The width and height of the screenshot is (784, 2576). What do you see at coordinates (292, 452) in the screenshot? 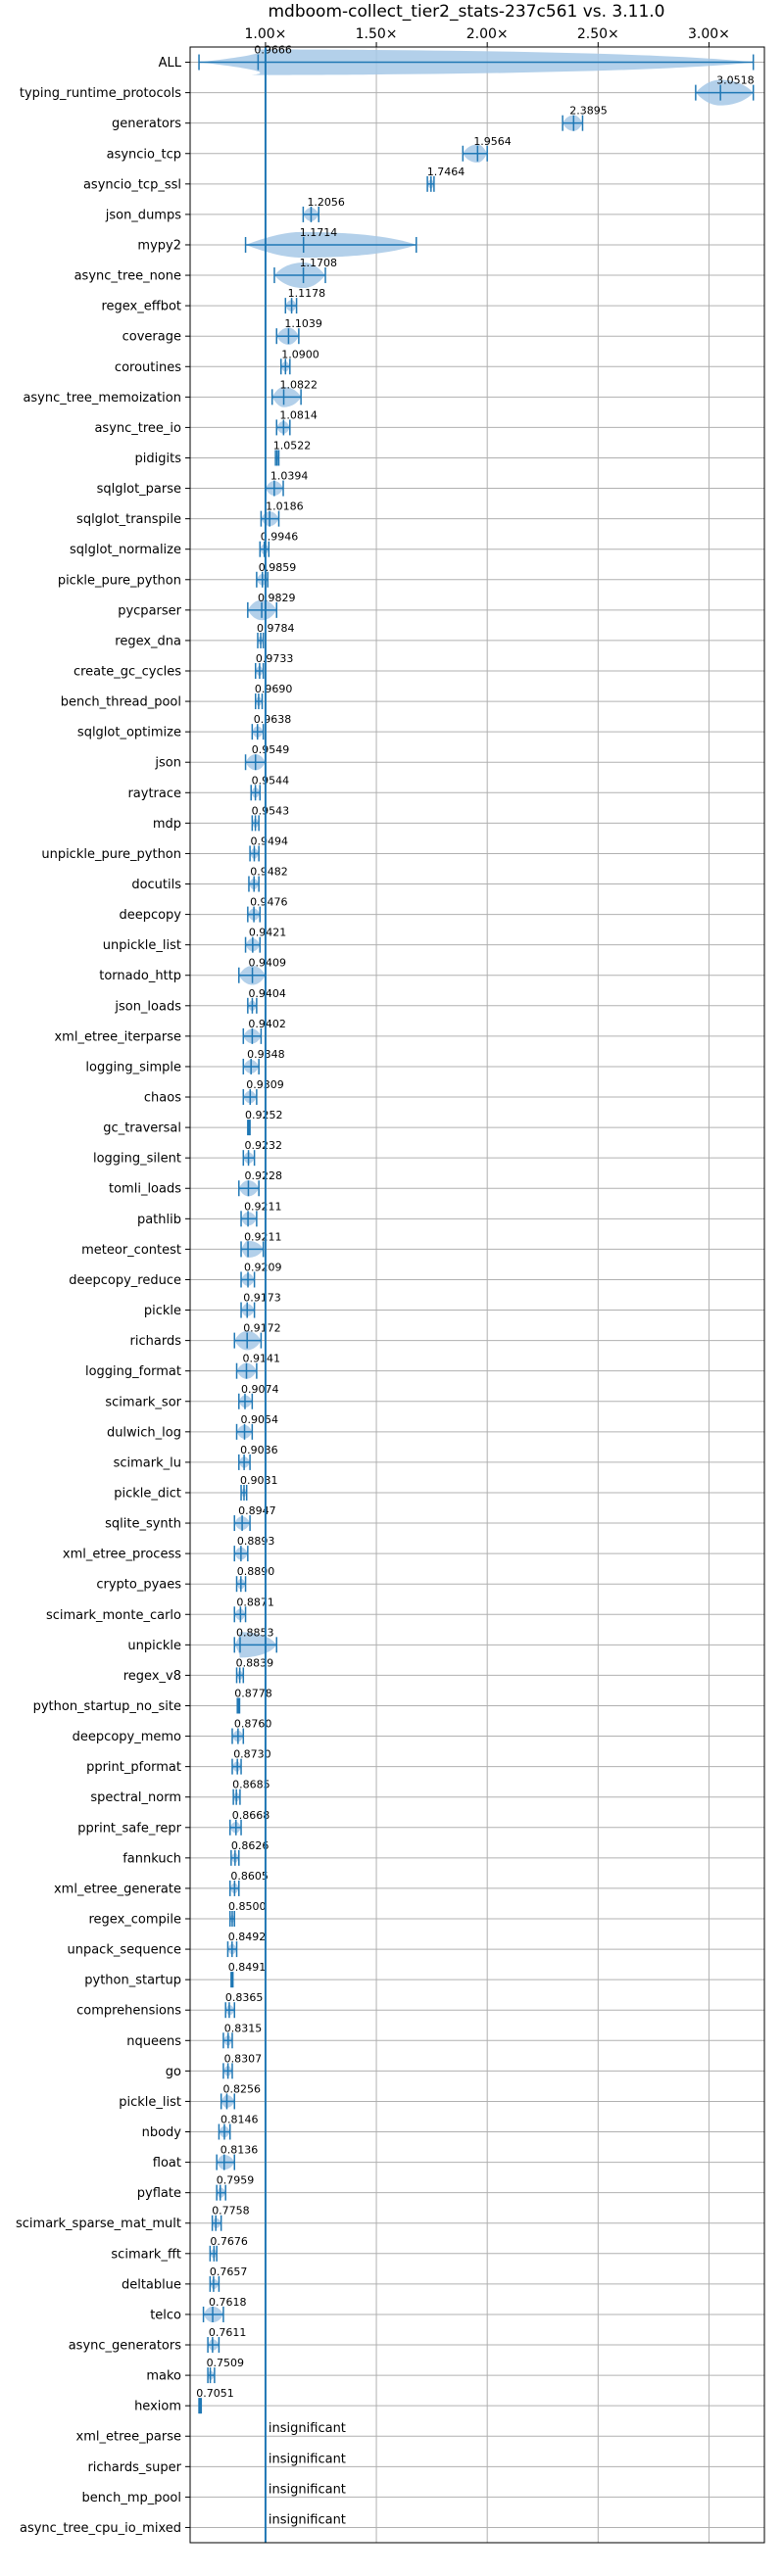
I see `benchmark-mark: 1.0522` at bounding box center [292, 452].